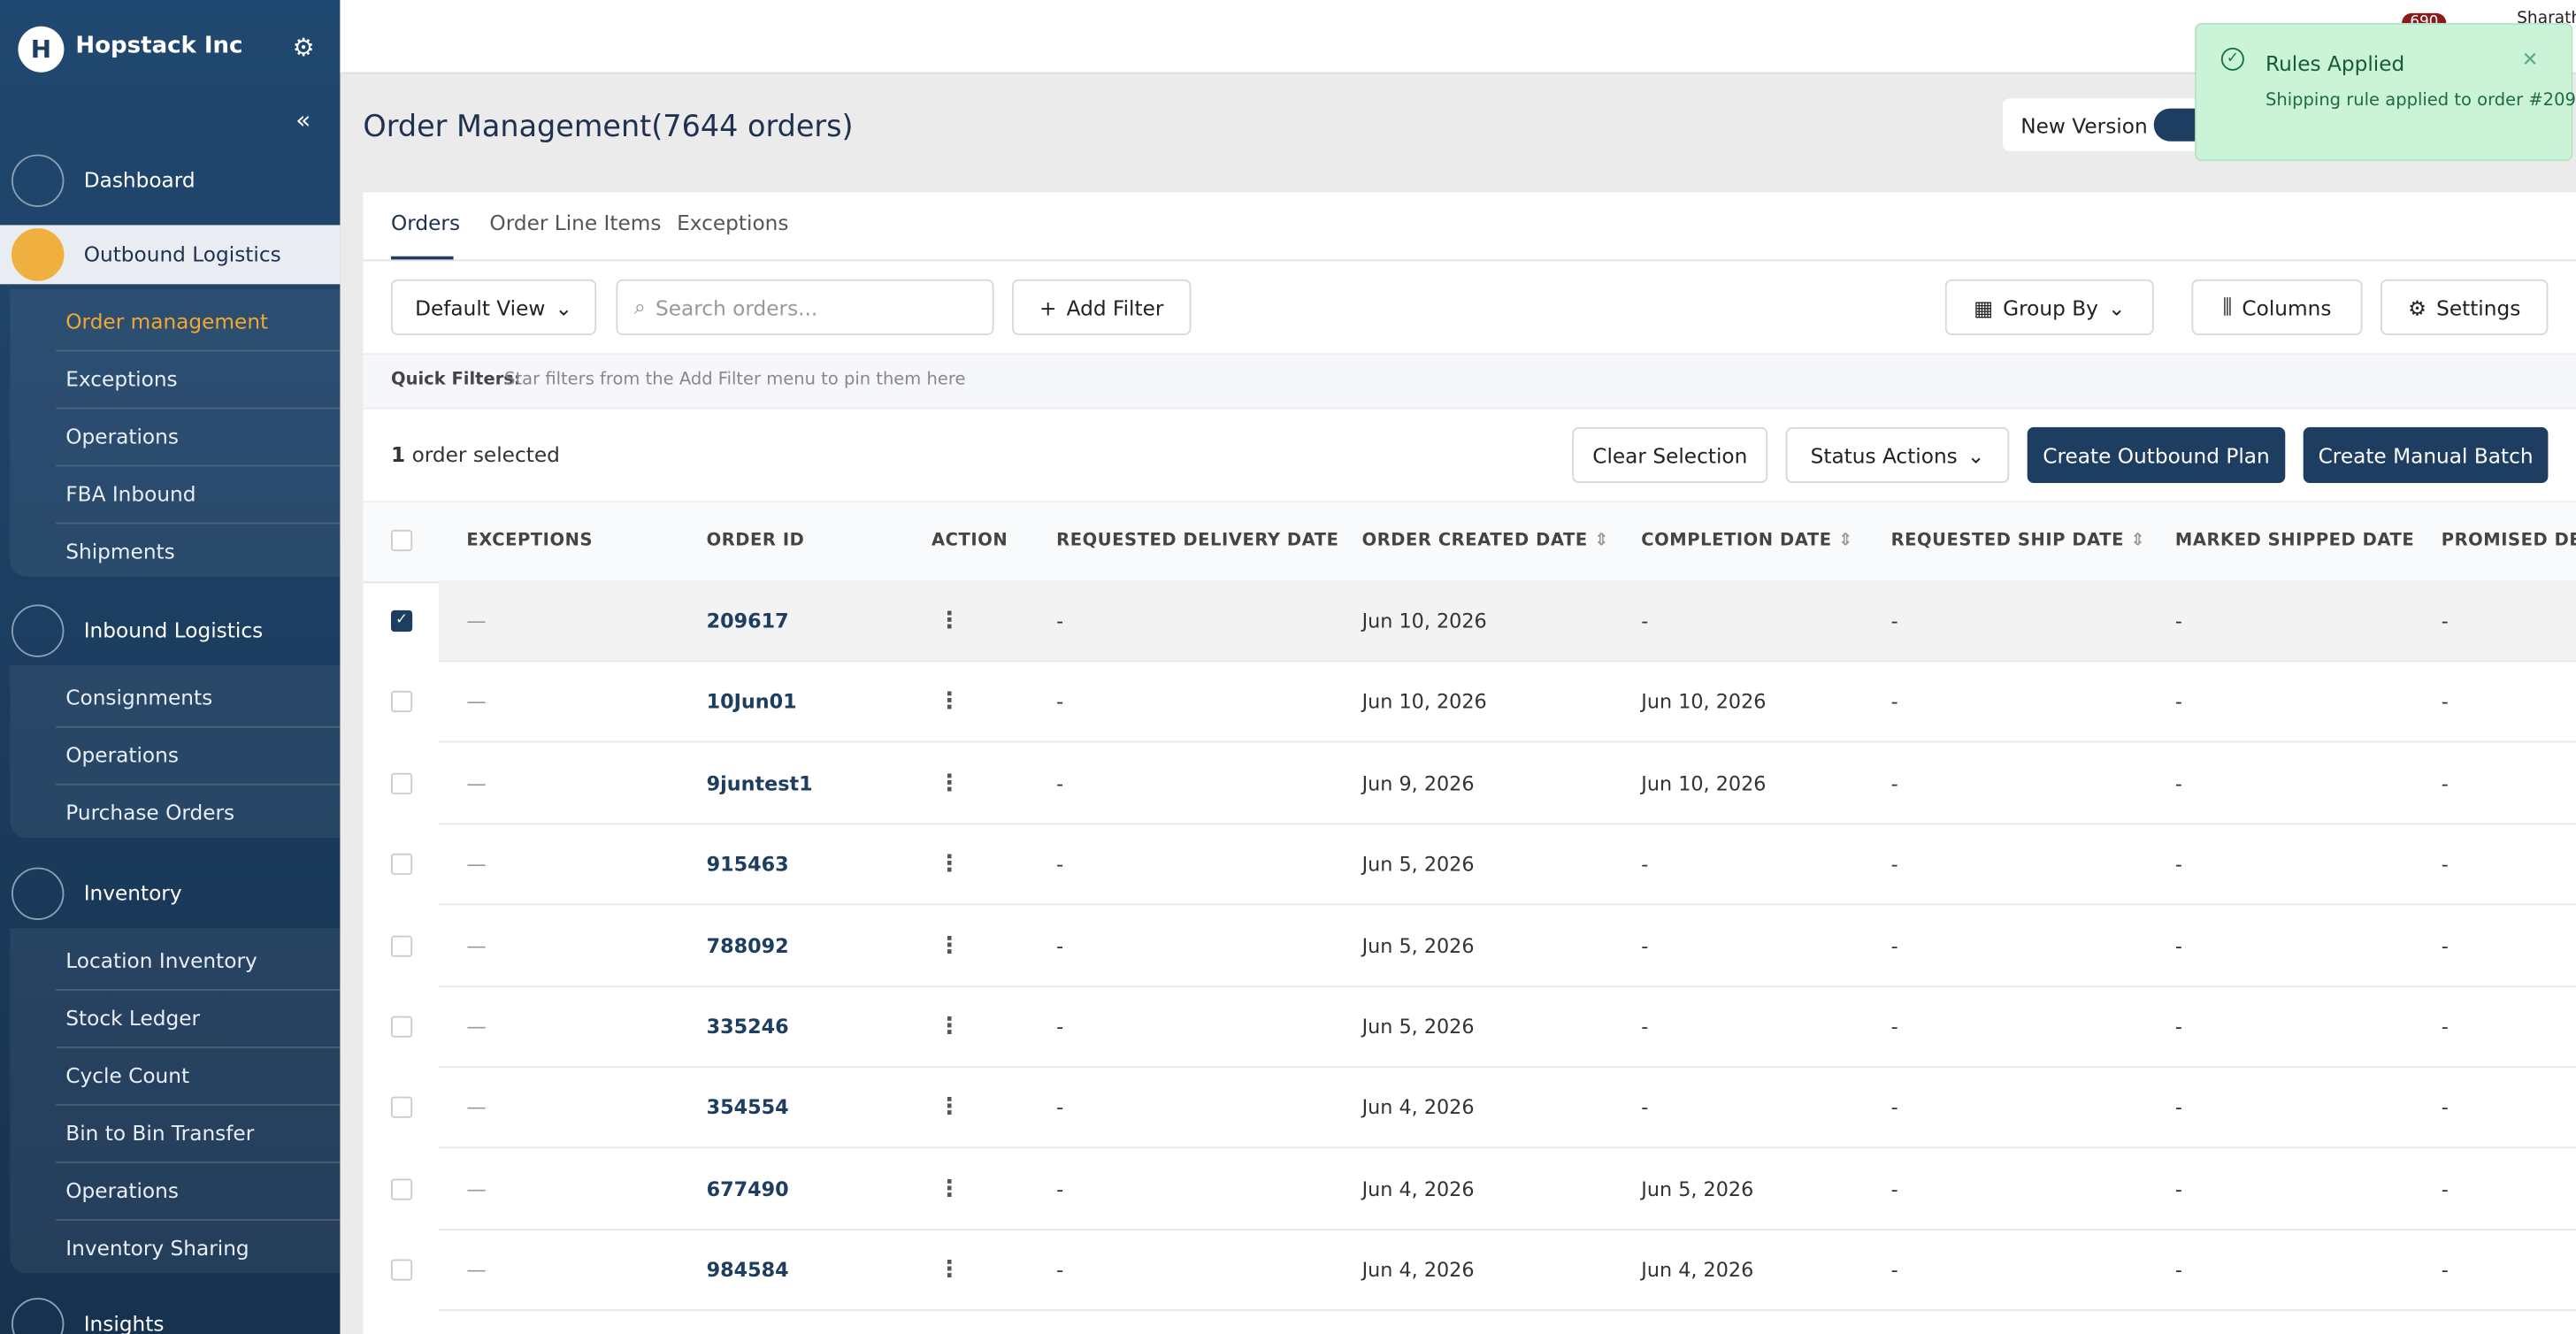  I want to click on selection-info: 1 order selected, so click(475, 454).